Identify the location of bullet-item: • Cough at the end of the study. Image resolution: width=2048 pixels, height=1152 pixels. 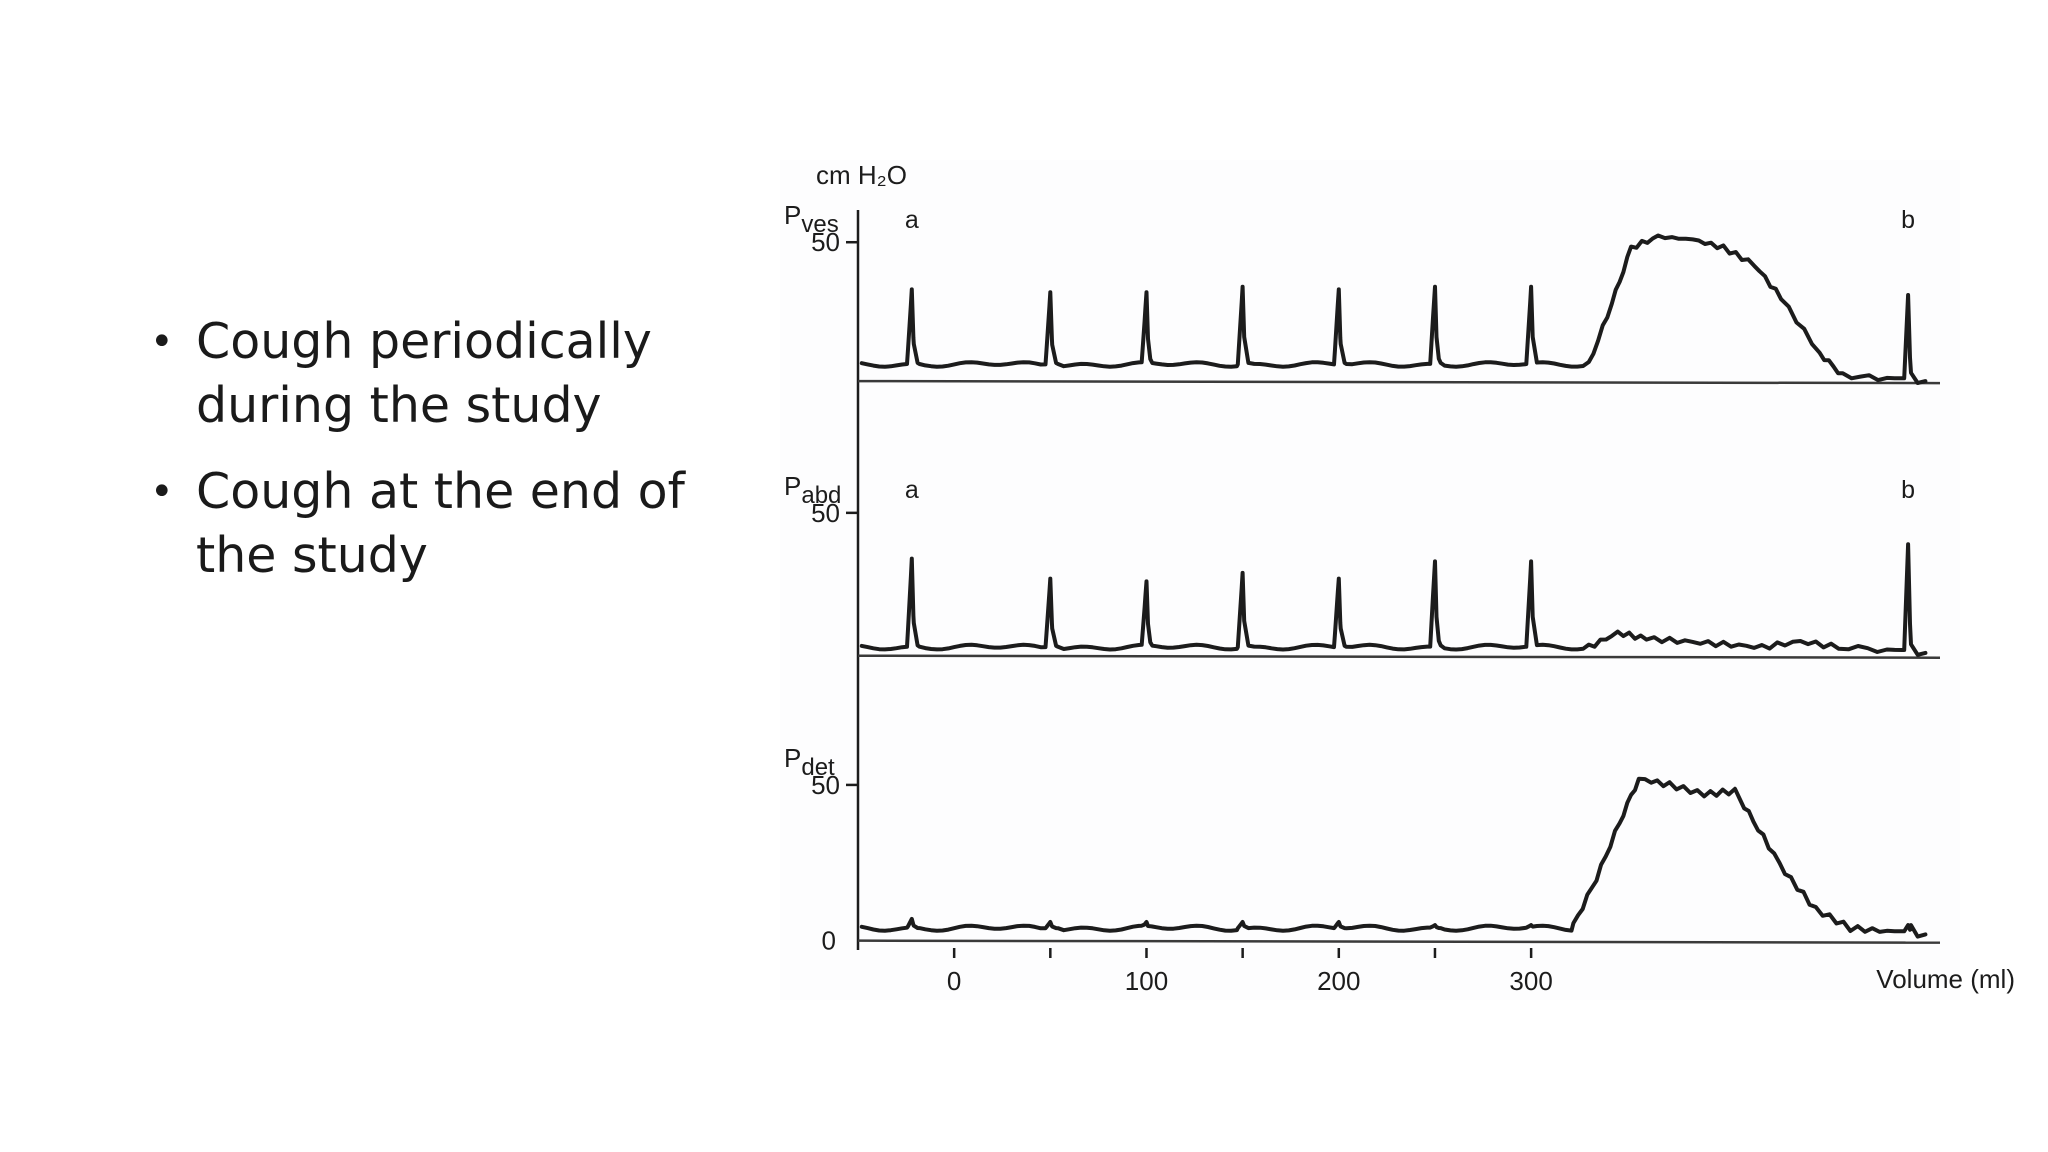
(430, 524).